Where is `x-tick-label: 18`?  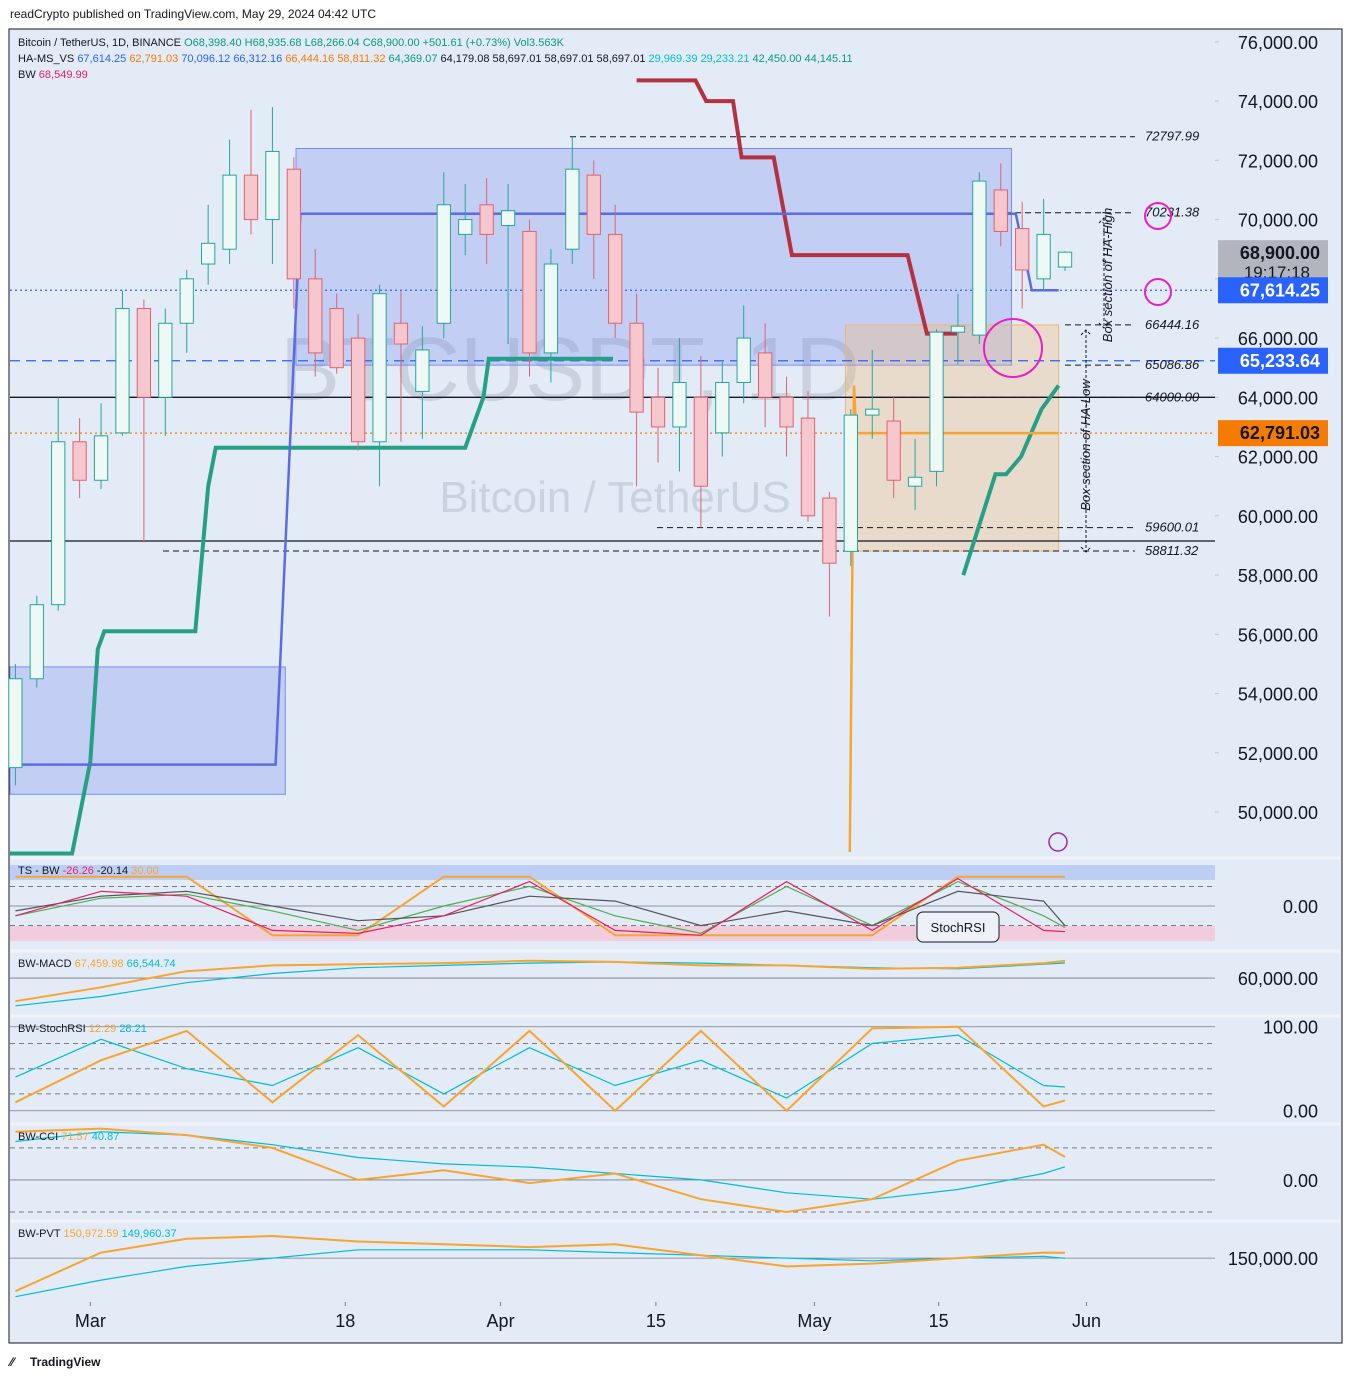 x-tick-label: 18 is located at coordinates (345, 1321).